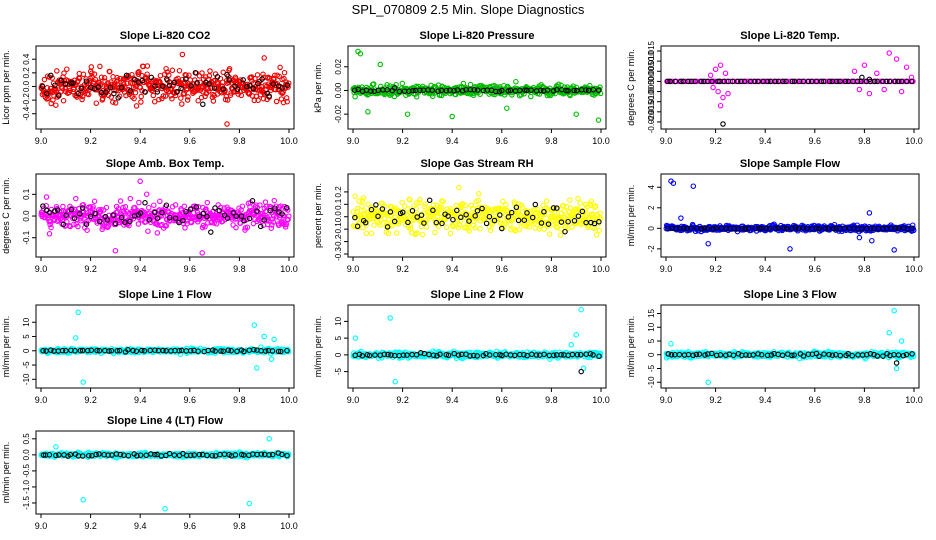 The height and width of the screenshot is (540, 936). What do you see at coordinates (789, 36) in the screenshot?
I see `chart-title: Slope Li-820 Temp.` at bounding box center [789, 36].